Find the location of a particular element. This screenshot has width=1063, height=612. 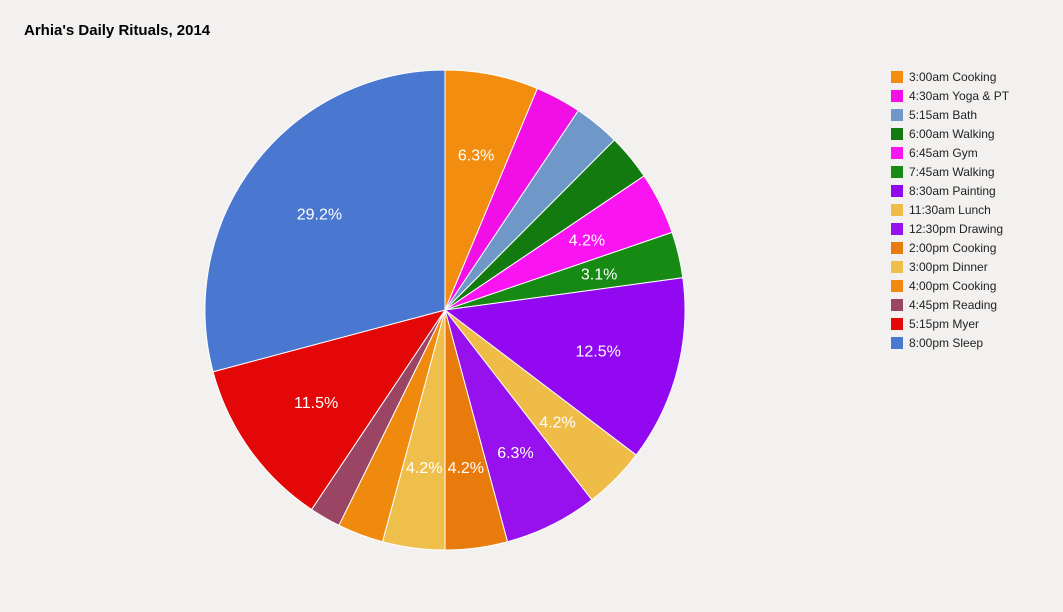

legend-label: 7:45am Walking is located at coordinates (952, 171).